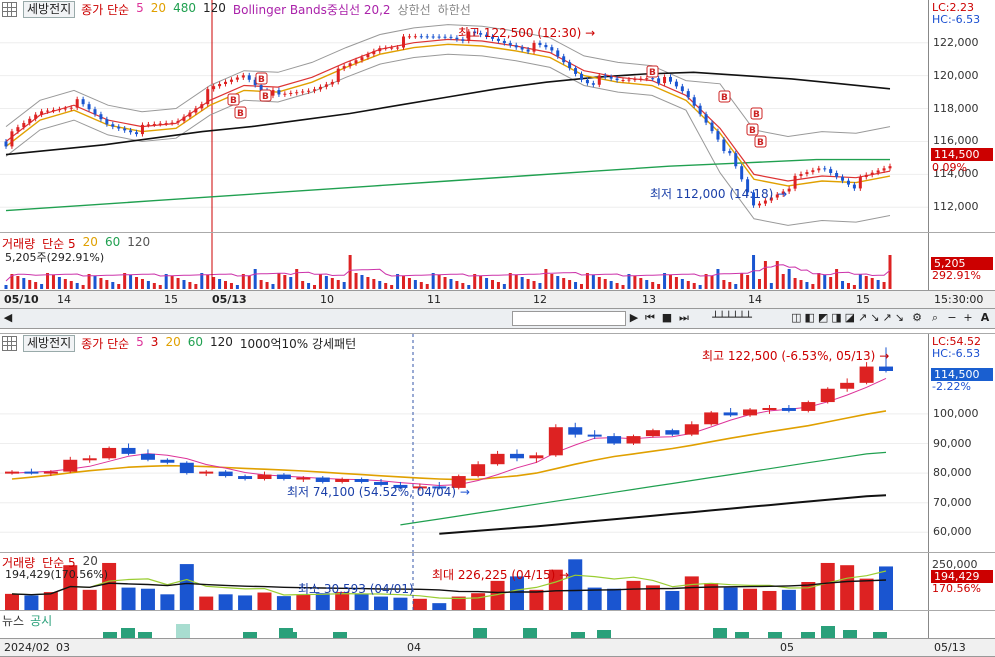 This screenshot has height=657, width=995. I want to click on zoom-out-icon: −, so click(952, 317).